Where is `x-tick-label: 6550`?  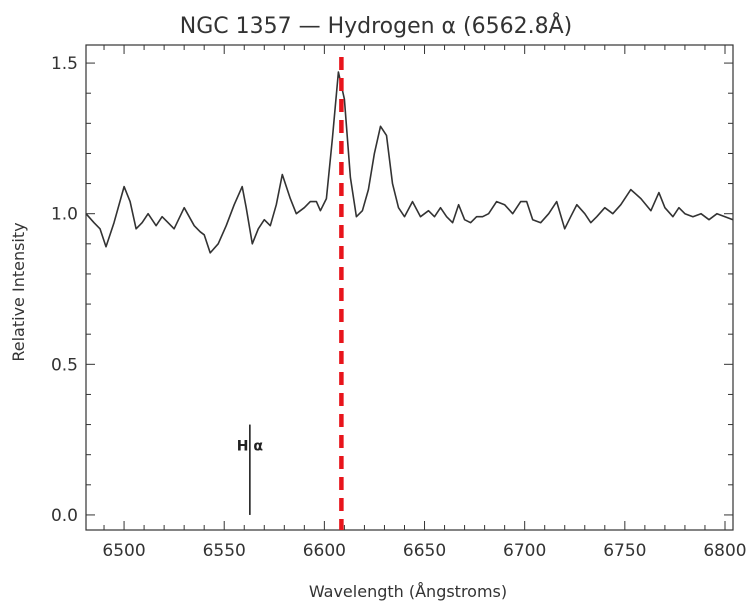
x-tick-label: 6550 is located at coordinates (224, 551).